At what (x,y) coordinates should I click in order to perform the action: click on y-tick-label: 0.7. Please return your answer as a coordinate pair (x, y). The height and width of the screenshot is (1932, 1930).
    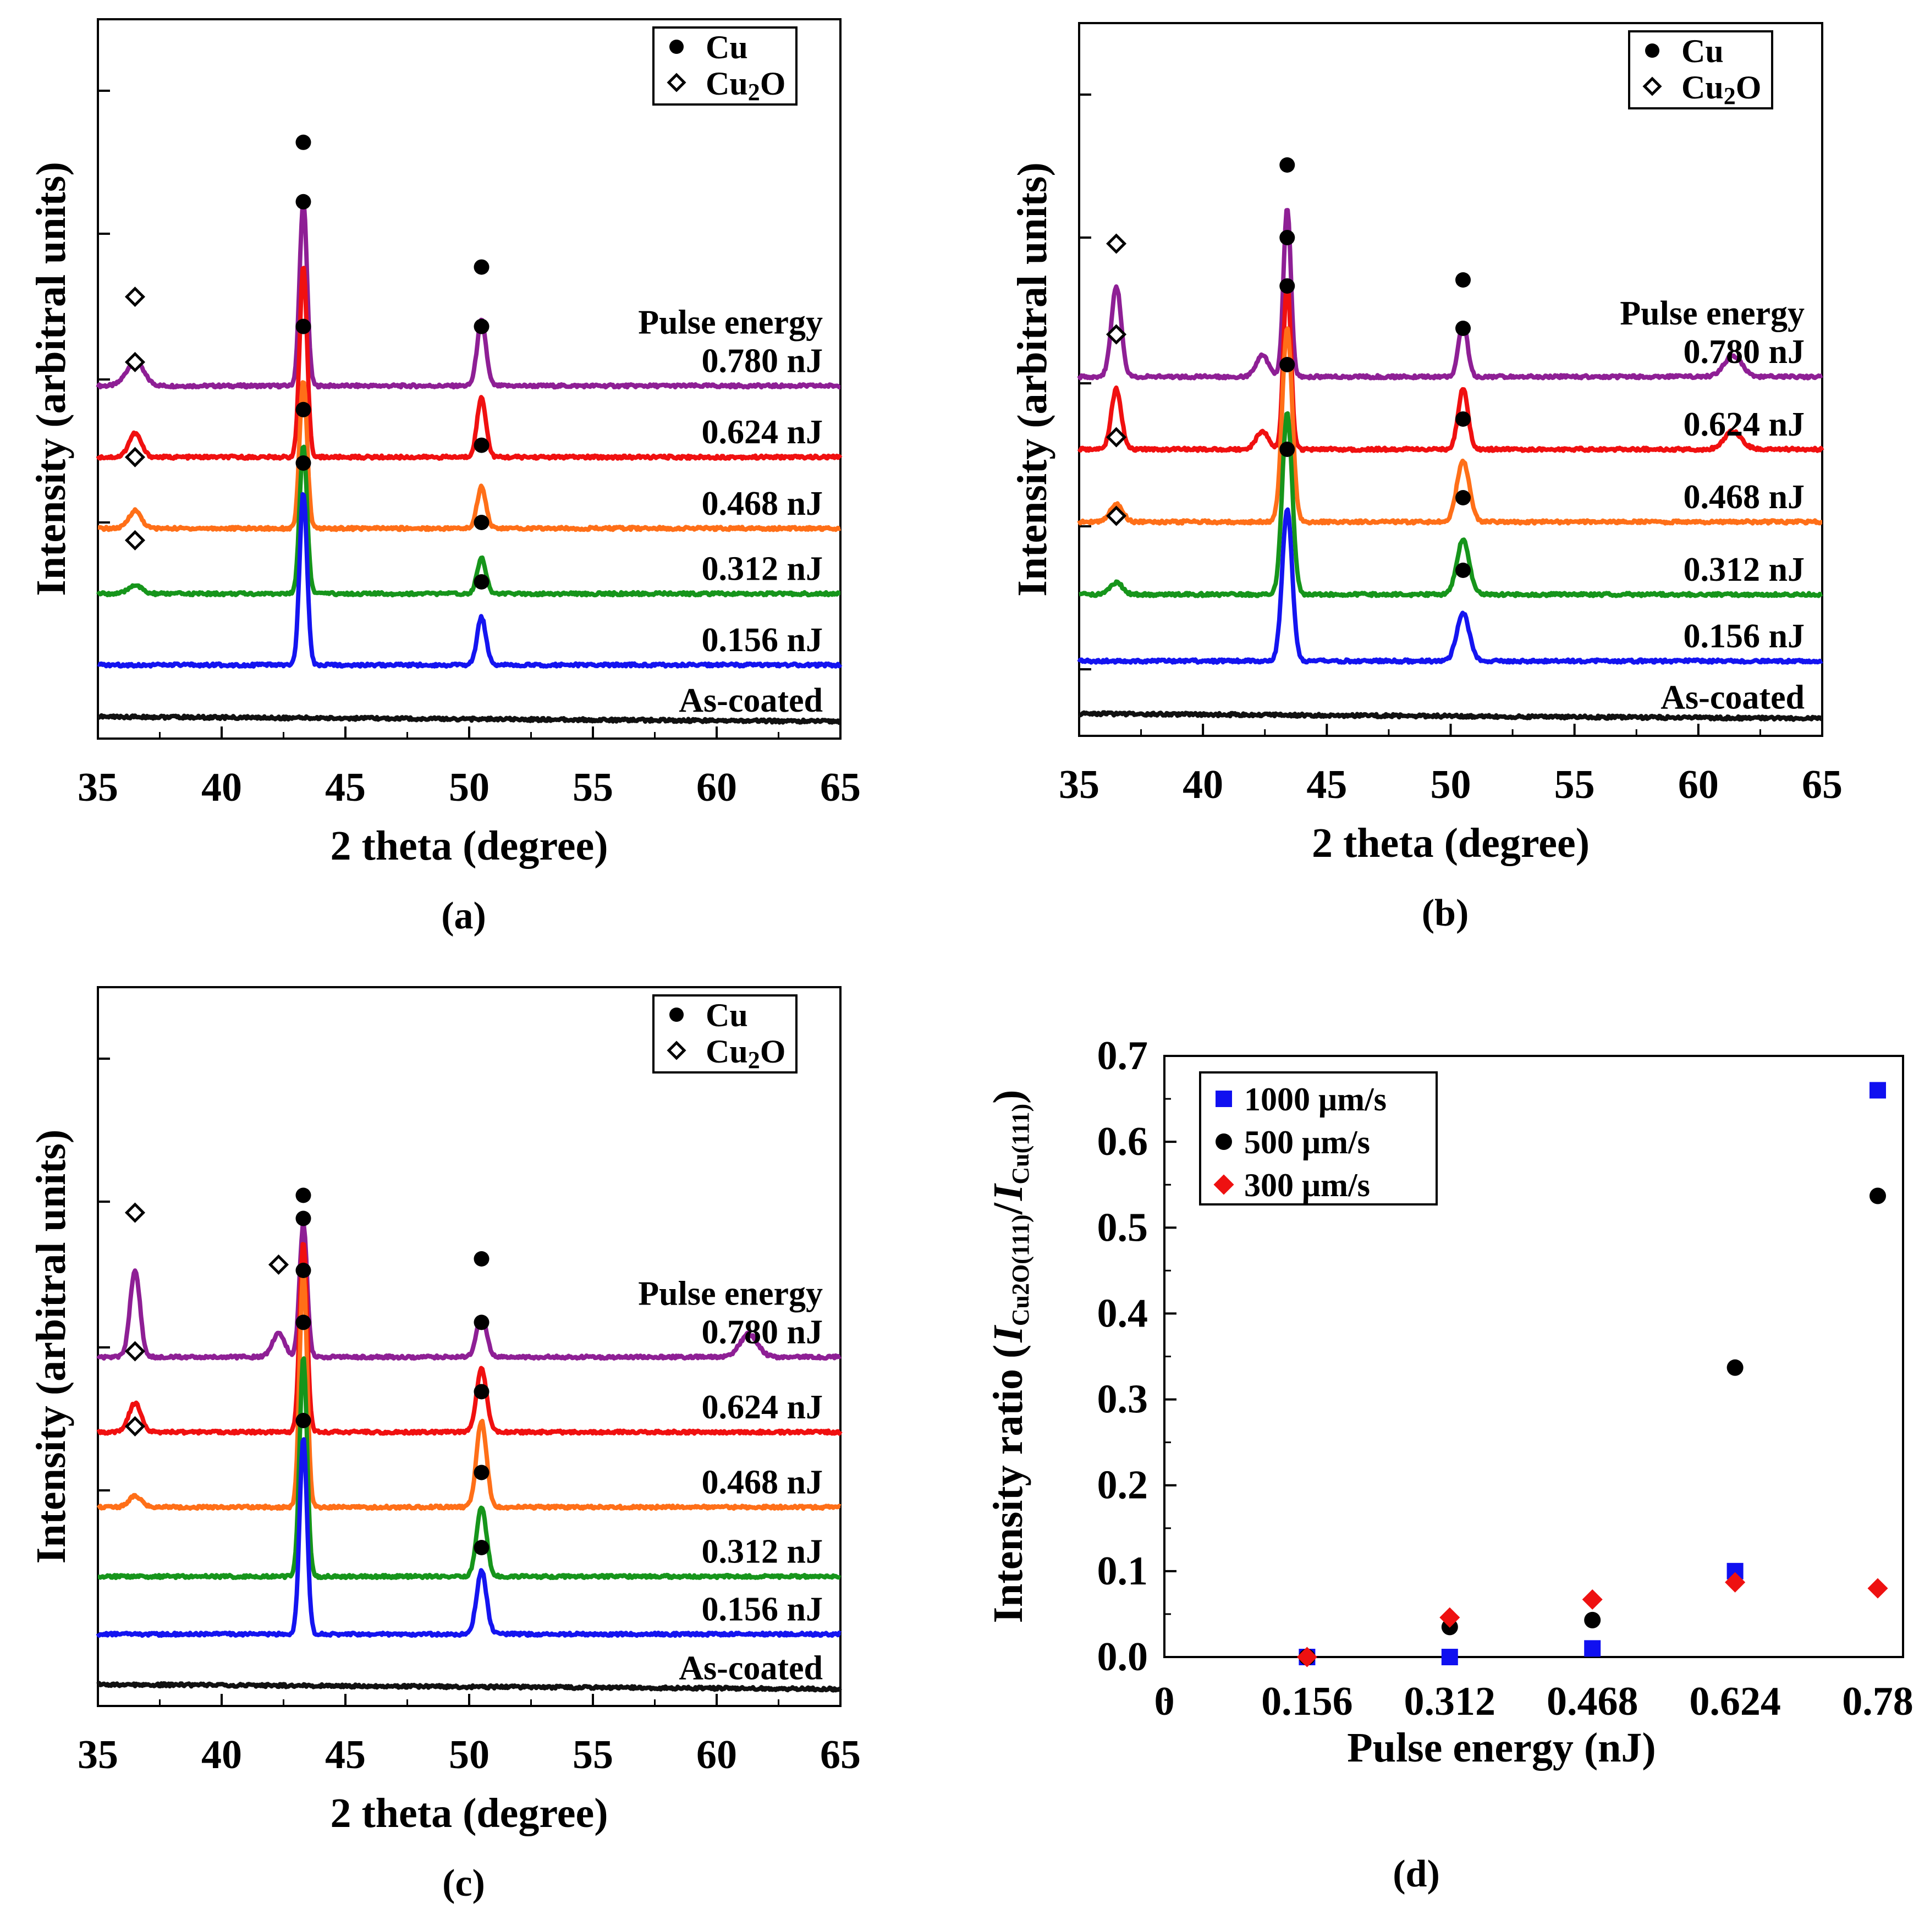
    Looking at the image, I should click on (1122, 1055).